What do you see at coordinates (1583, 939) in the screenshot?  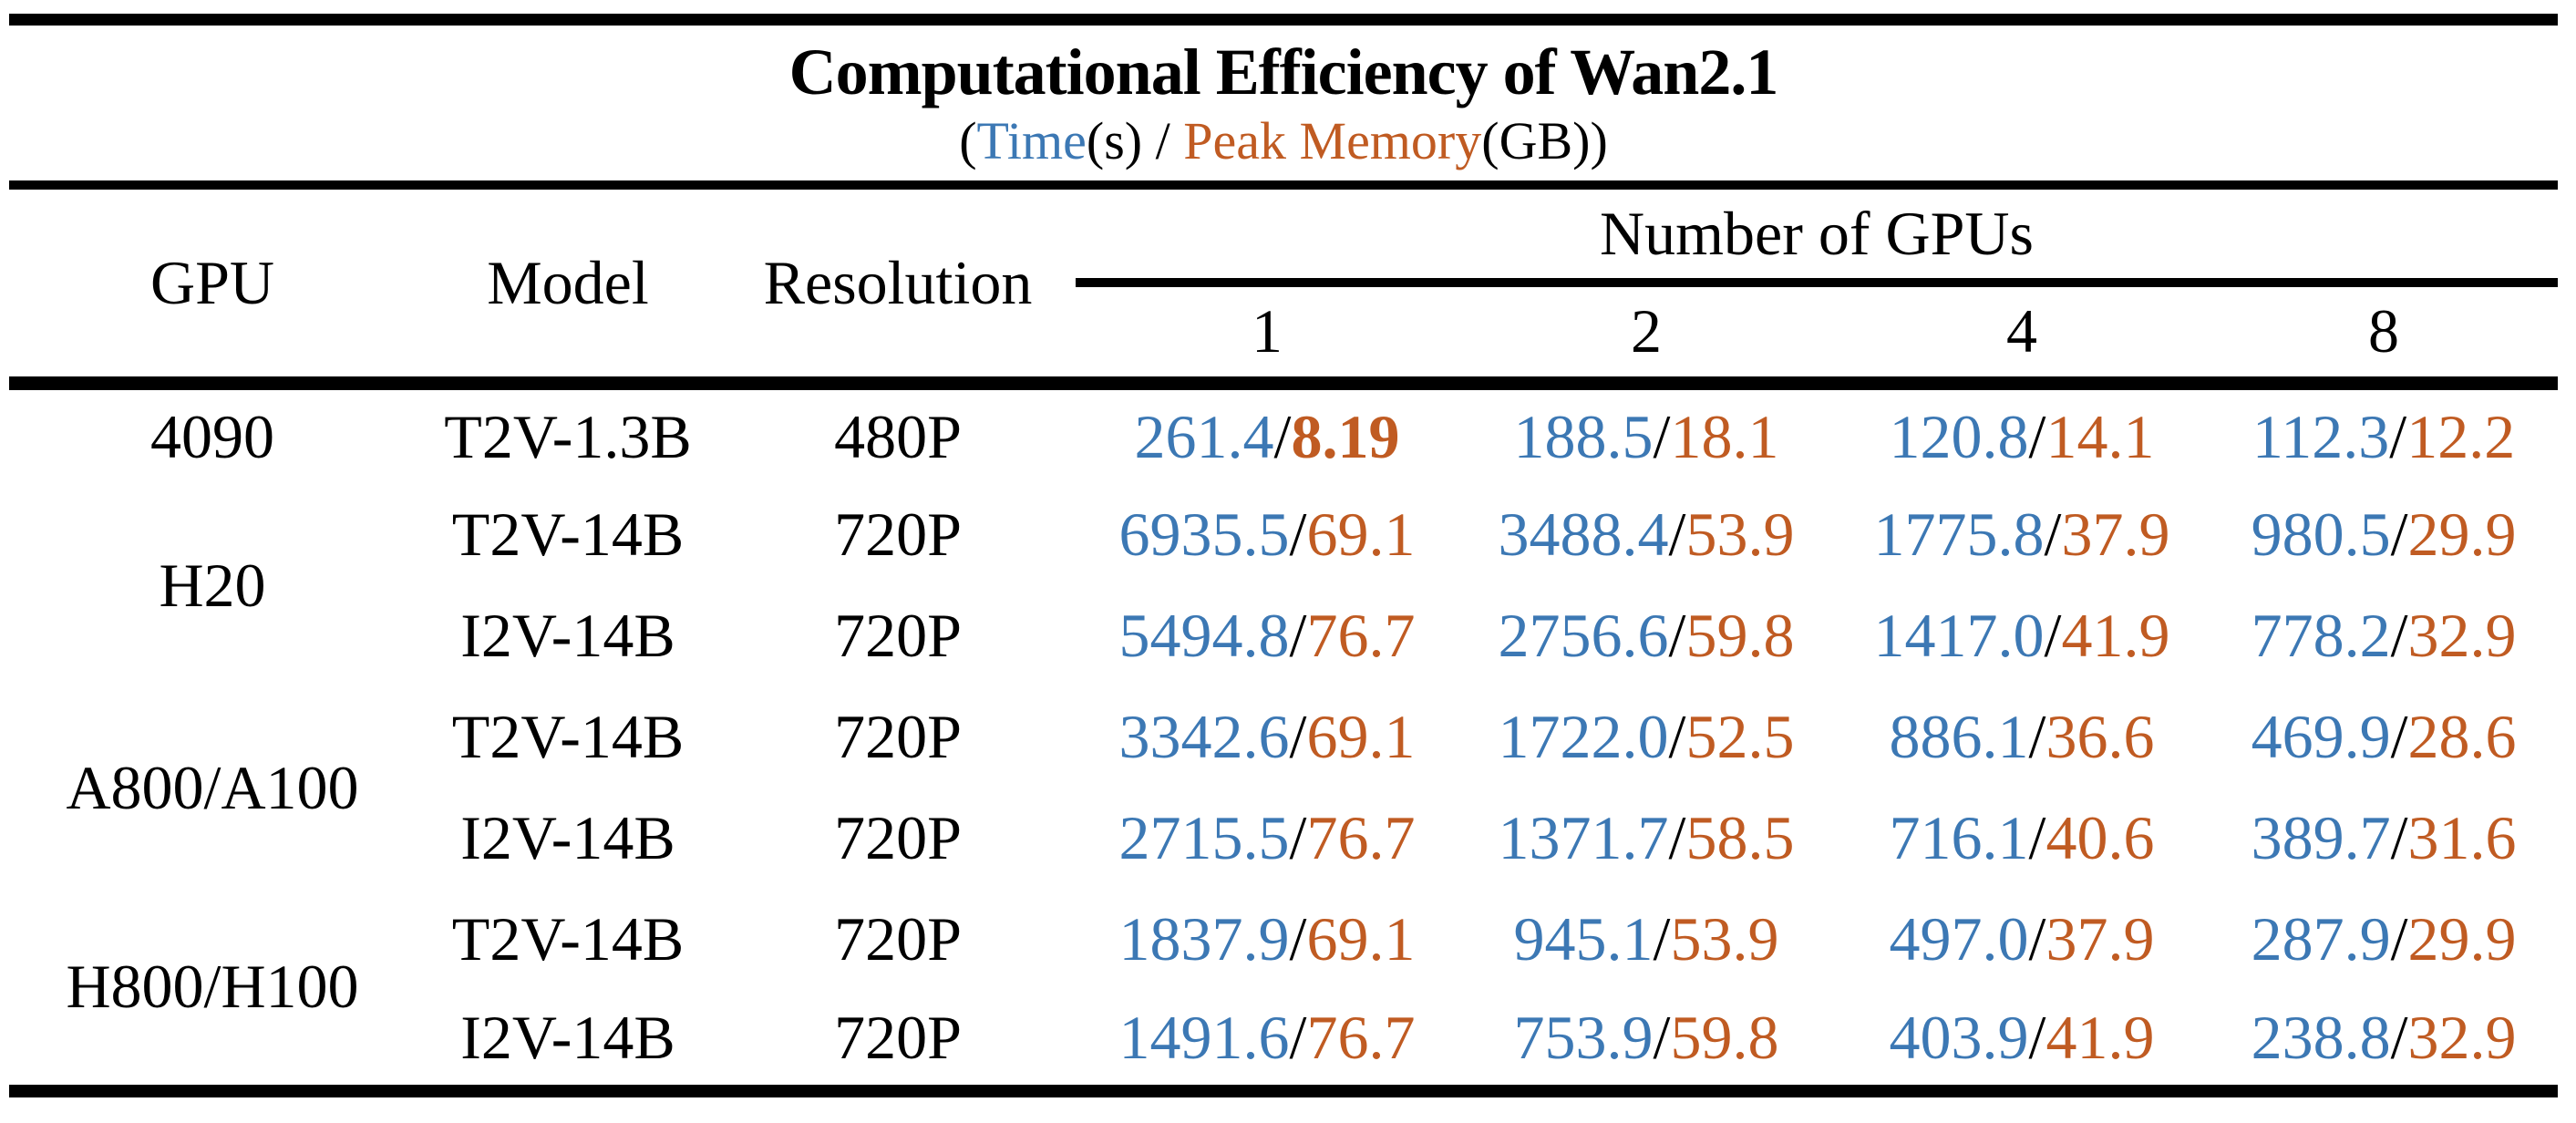 I see `time-value: 945.1` at bounding box center [1583, 939].